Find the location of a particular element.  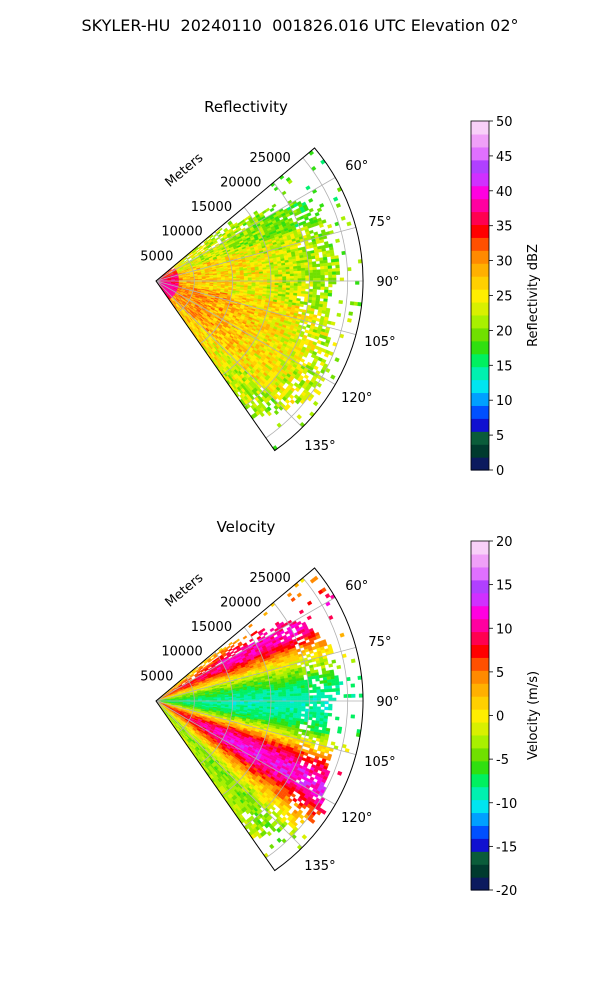

range-tick-label: 20000 is located at coordinates (240, 182).